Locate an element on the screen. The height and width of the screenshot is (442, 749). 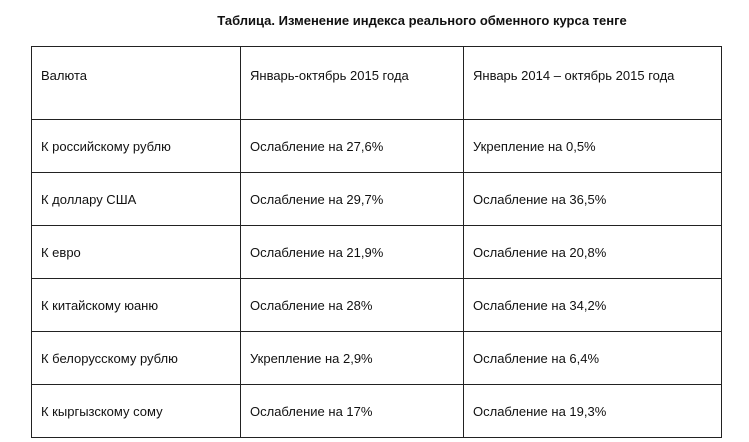
table-cell: Ослабление на 20,8% is located at coordinates (592, 252).